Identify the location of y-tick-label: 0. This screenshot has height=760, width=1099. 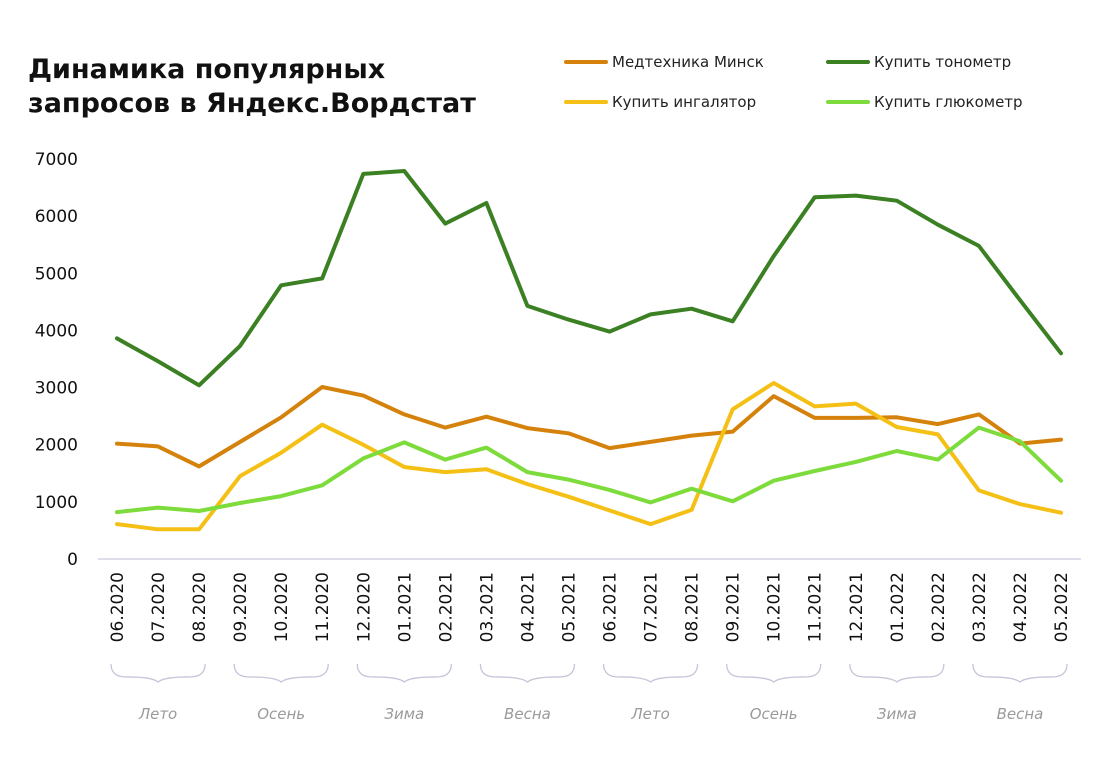
(72, 560).